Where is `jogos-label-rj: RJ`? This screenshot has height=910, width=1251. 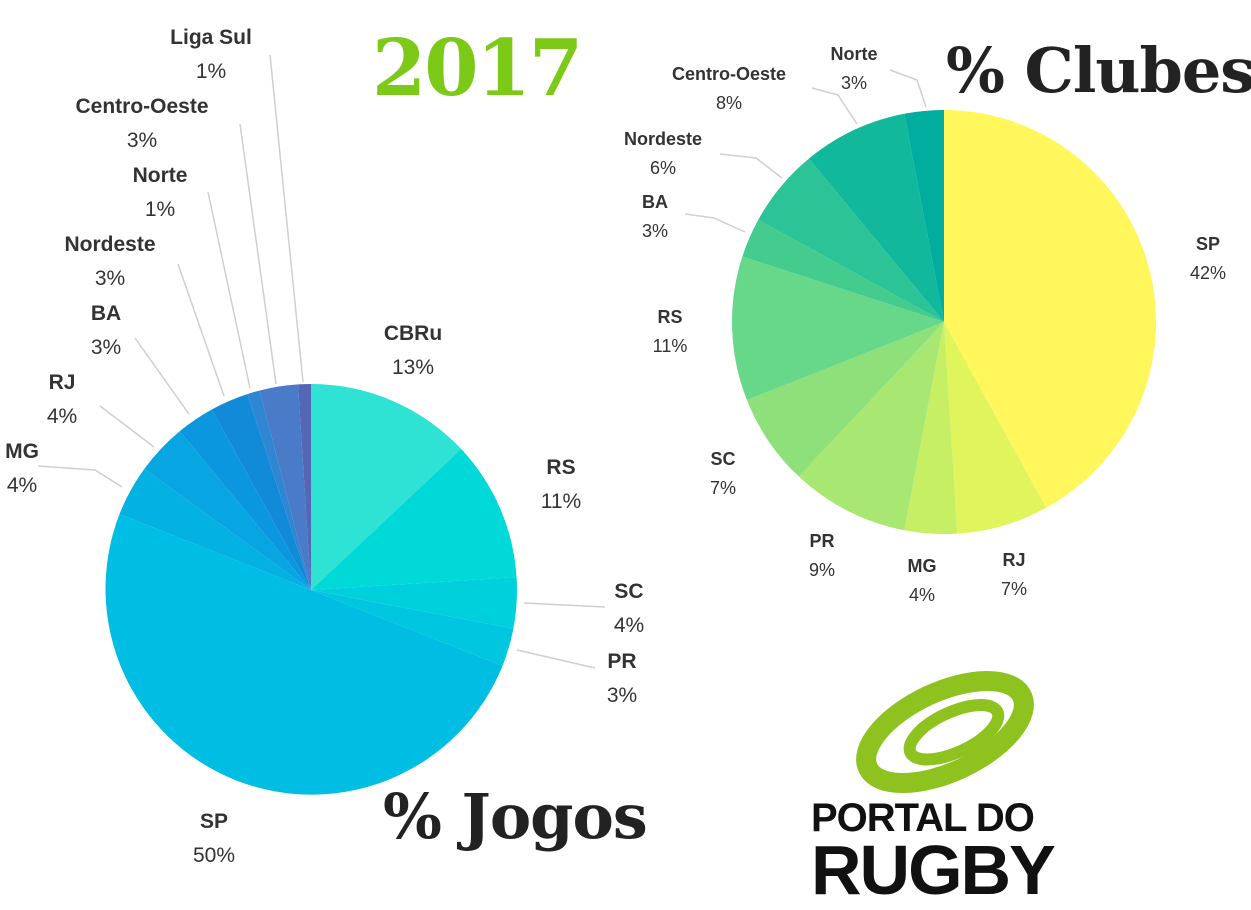 jogos-label-rj: RJ is located at coordinates (62, 382).